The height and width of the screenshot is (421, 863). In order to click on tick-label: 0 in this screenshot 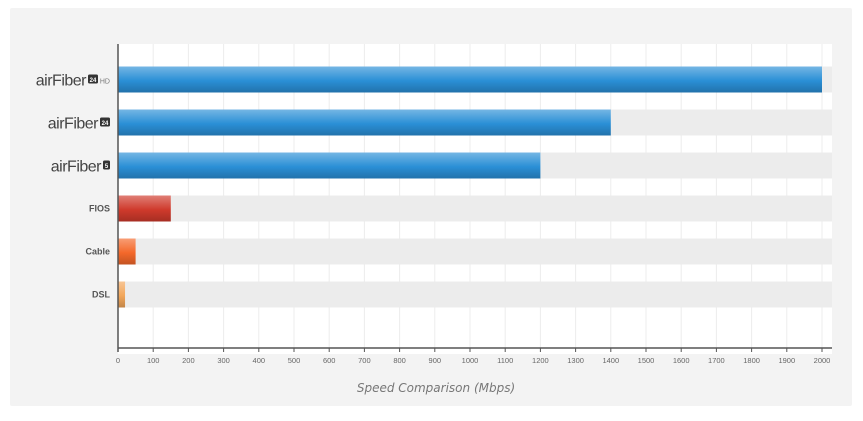, I will do `click(118, 360)`.